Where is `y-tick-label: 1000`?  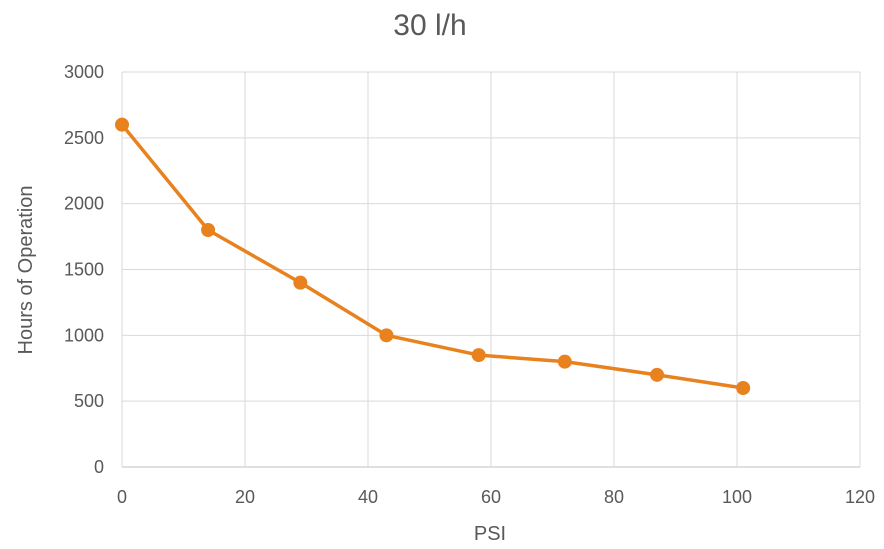 y-tick-label: 1000 is located at coordinates (84, 335).